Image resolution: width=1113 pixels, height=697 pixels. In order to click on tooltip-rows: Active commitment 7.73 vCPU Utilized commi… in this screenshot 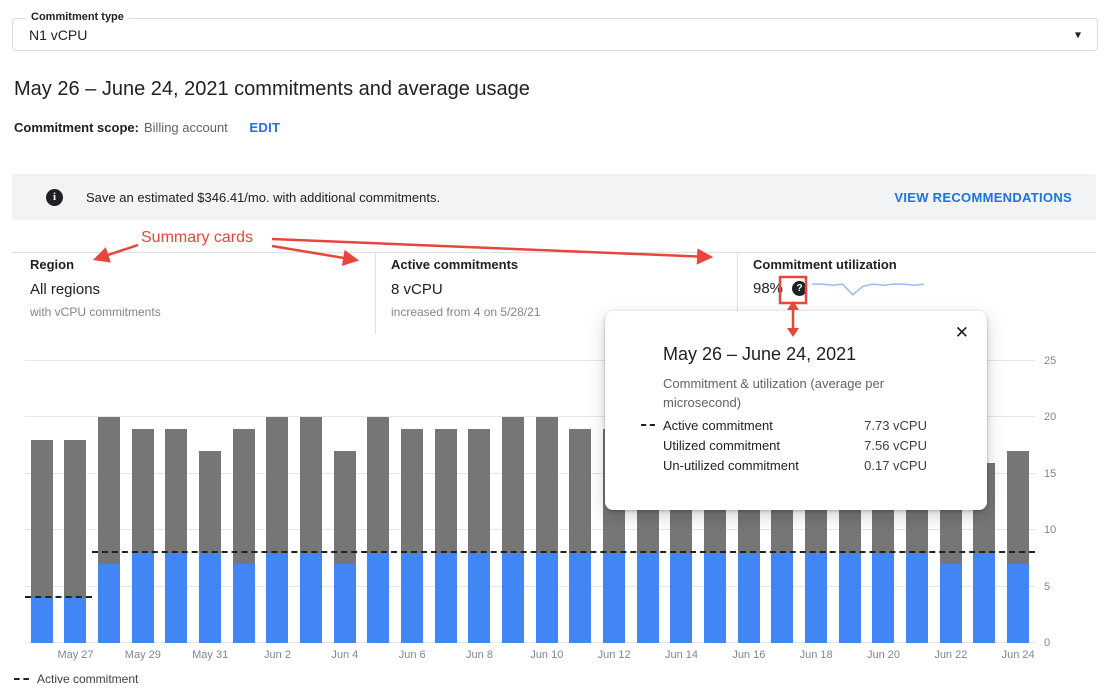, I will do `click(784, 445)`.